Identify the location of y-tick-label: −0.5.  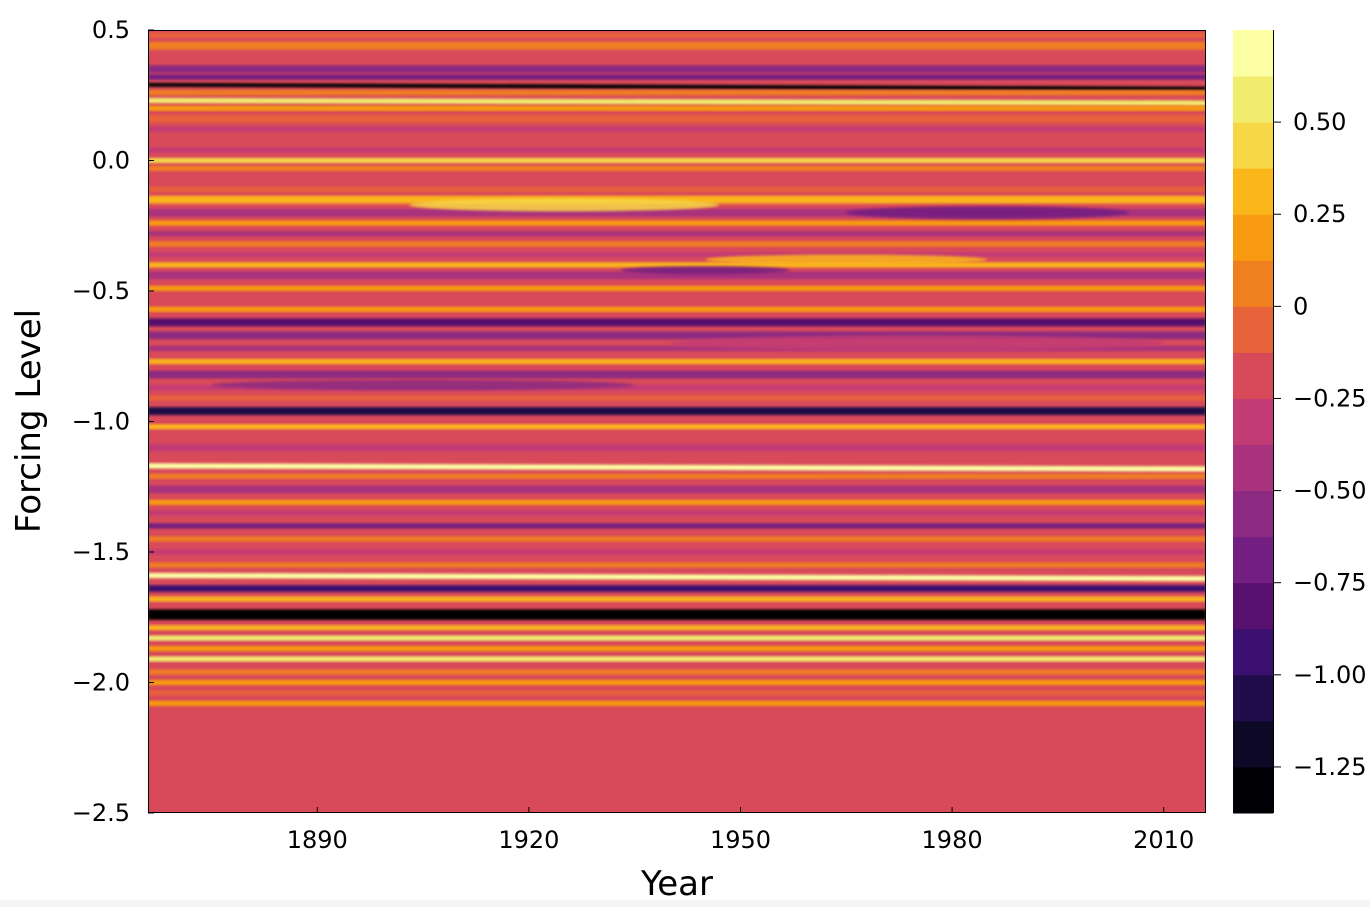
(101, 291).